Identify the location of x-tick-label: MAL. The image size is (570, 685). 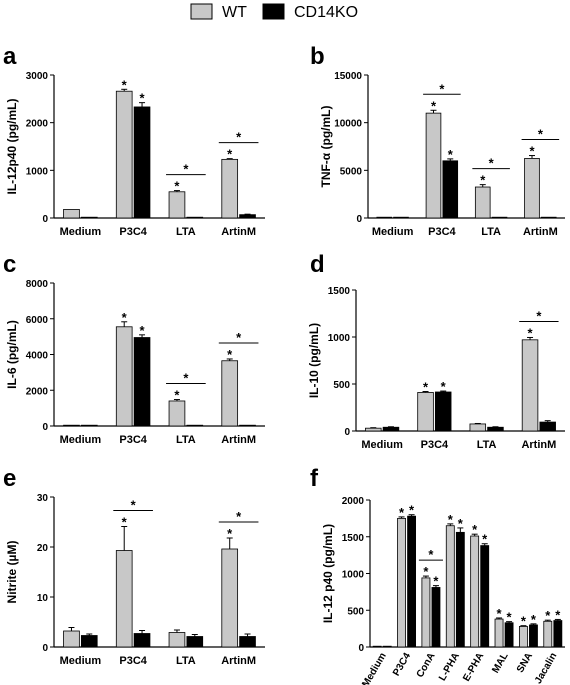
(500, 663).